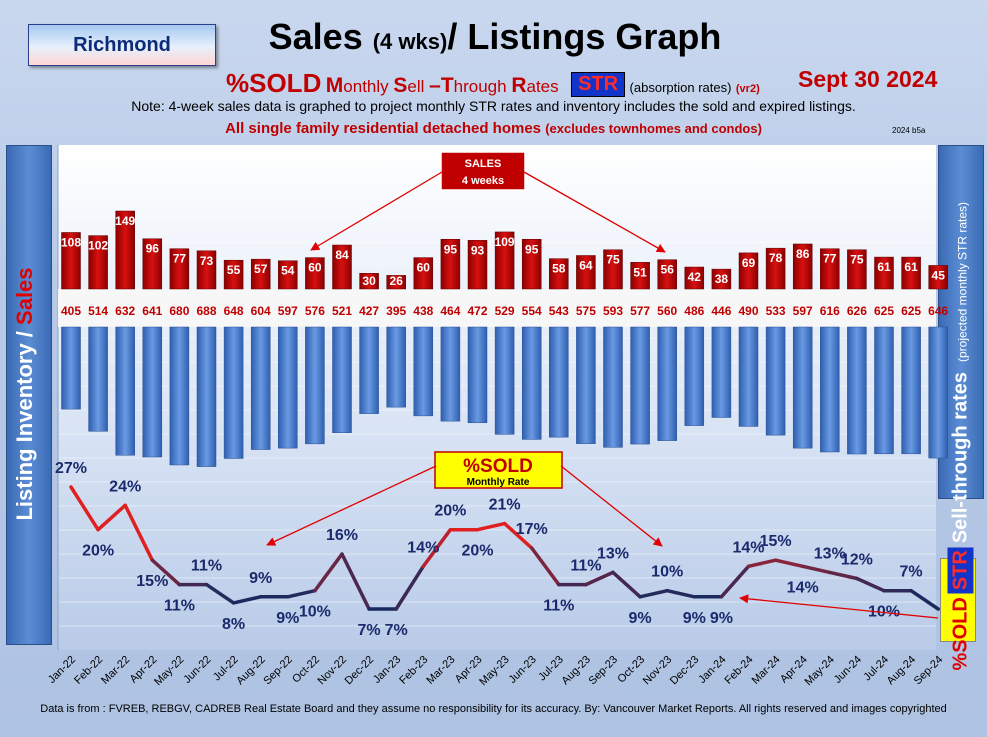  What do you see at coordinates (929, 671) in the screenshot?
I see `x-tick-label: Sep-24` at bounding box center [929, 671].